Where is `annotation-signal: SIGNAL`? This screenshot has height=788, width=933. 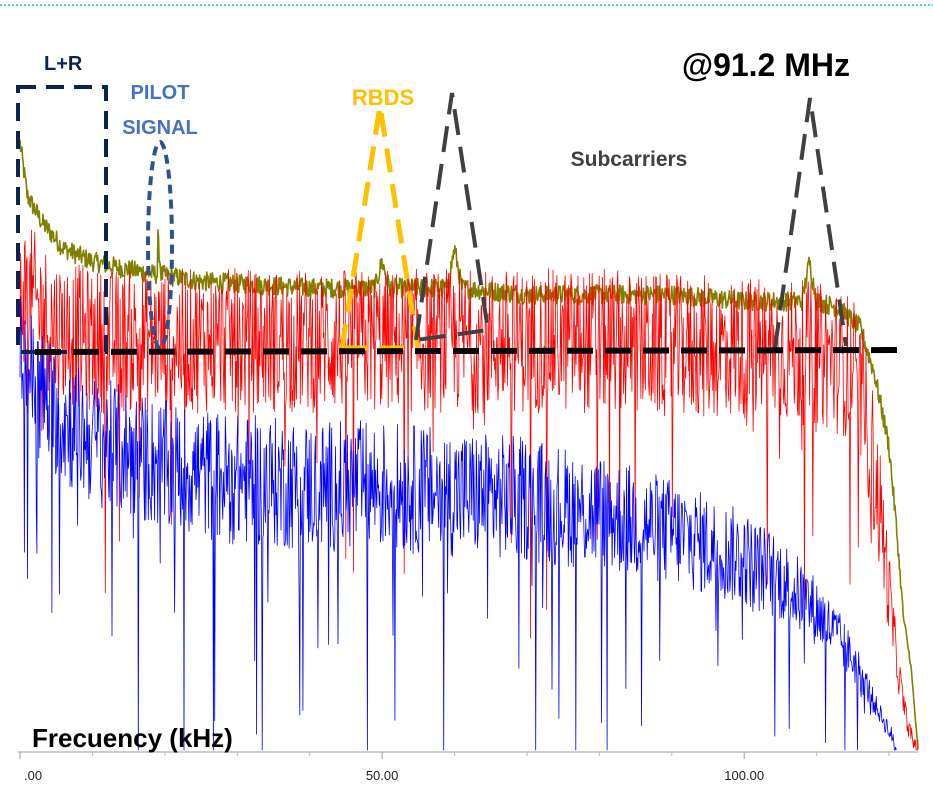 annotation-signal: SIGNAL is located at coordinates (160, 128).